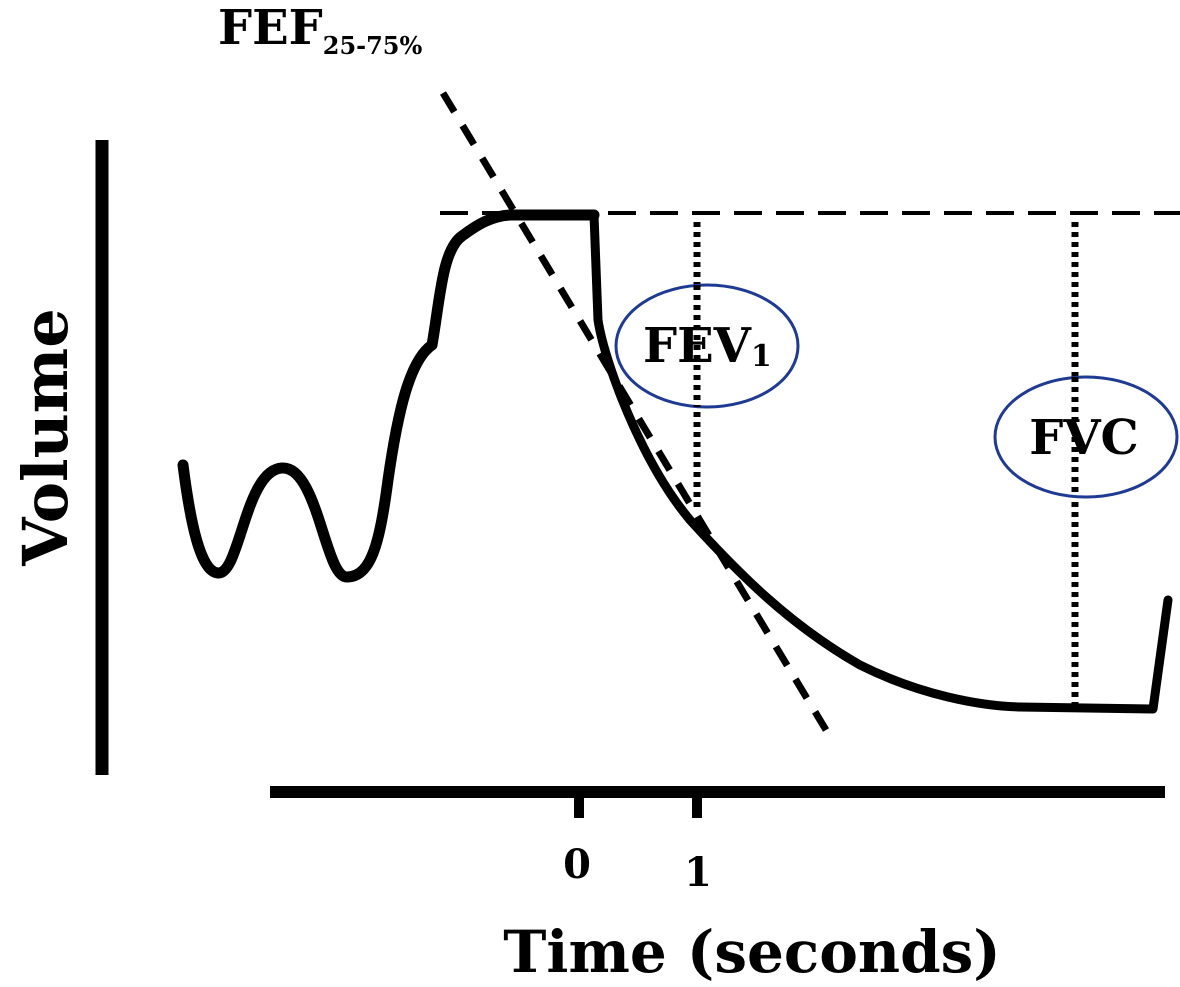  I want to click on x-tick-label-1: 1, so click(698, 872).